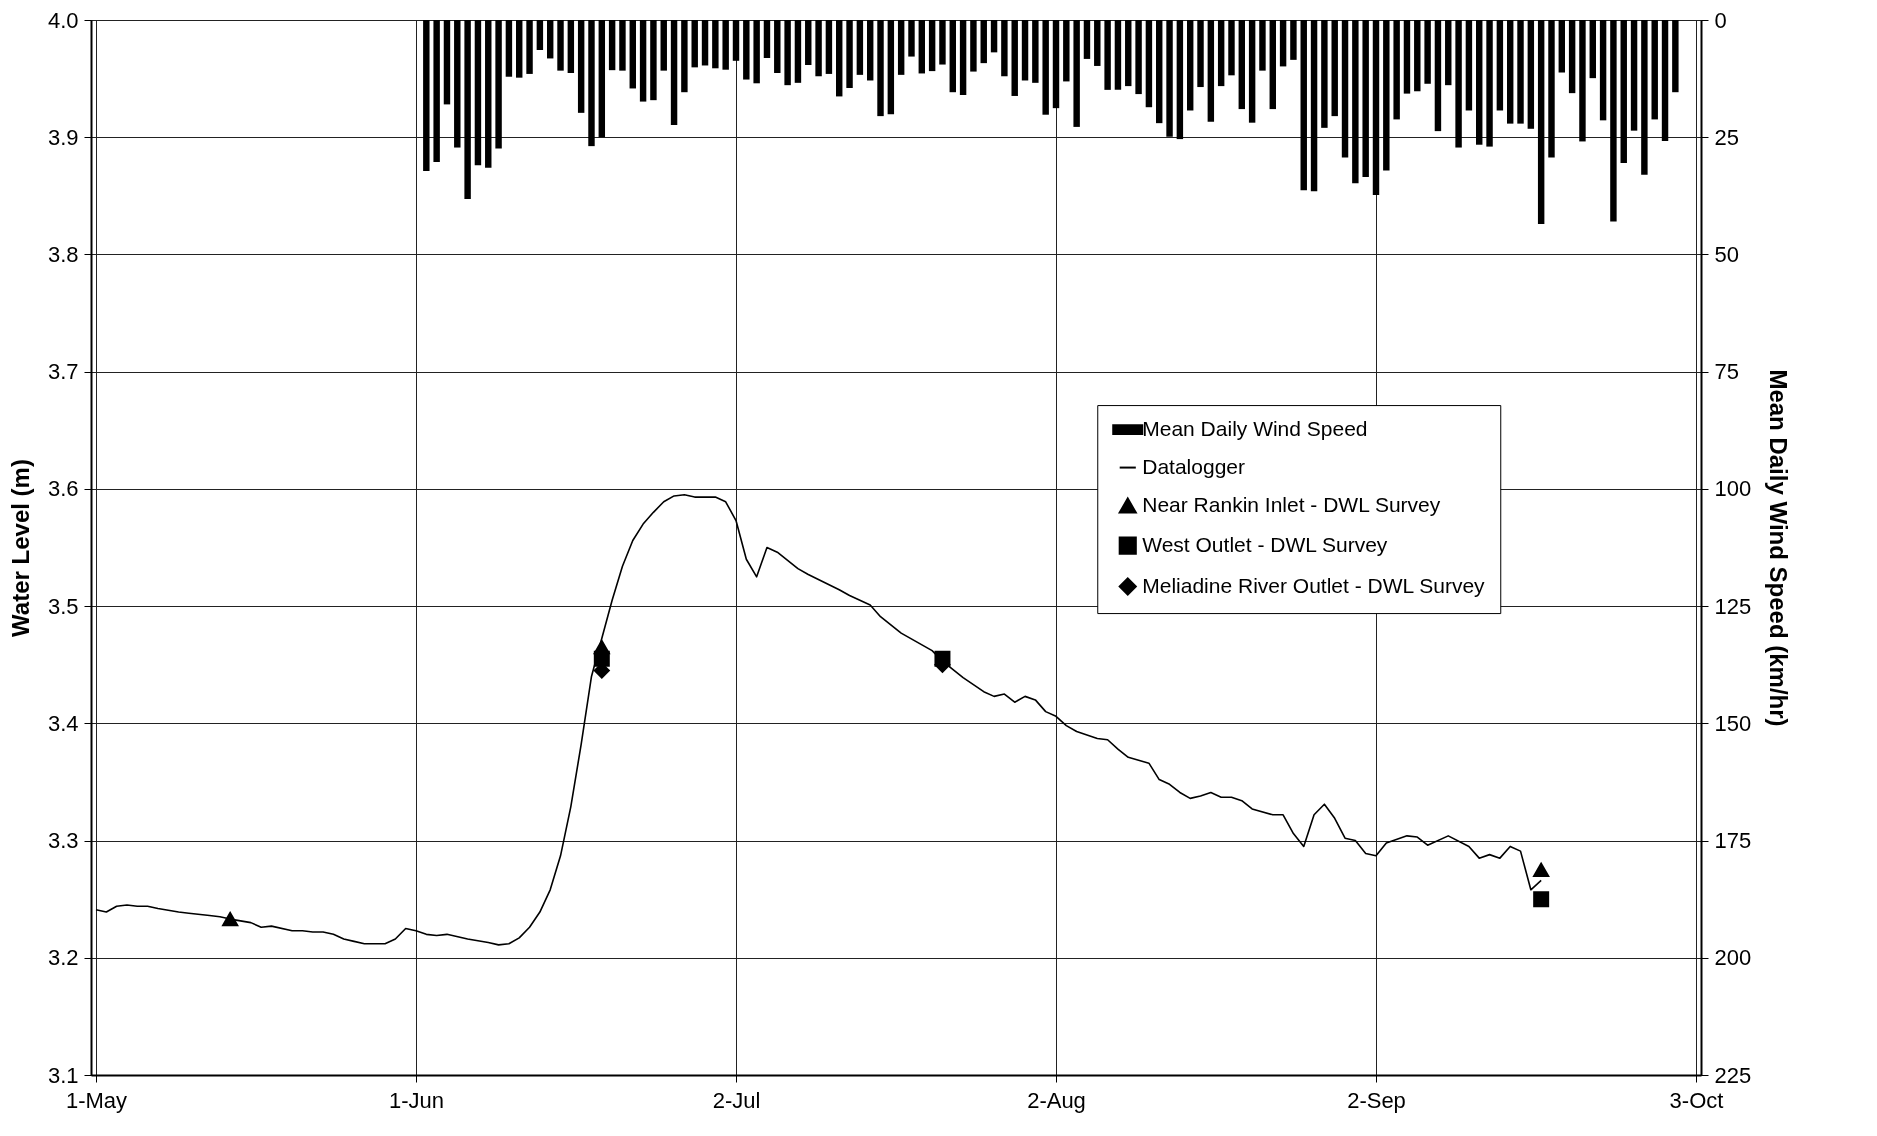  I want to click on legend-label: Datalogger, so click(1193, 466).